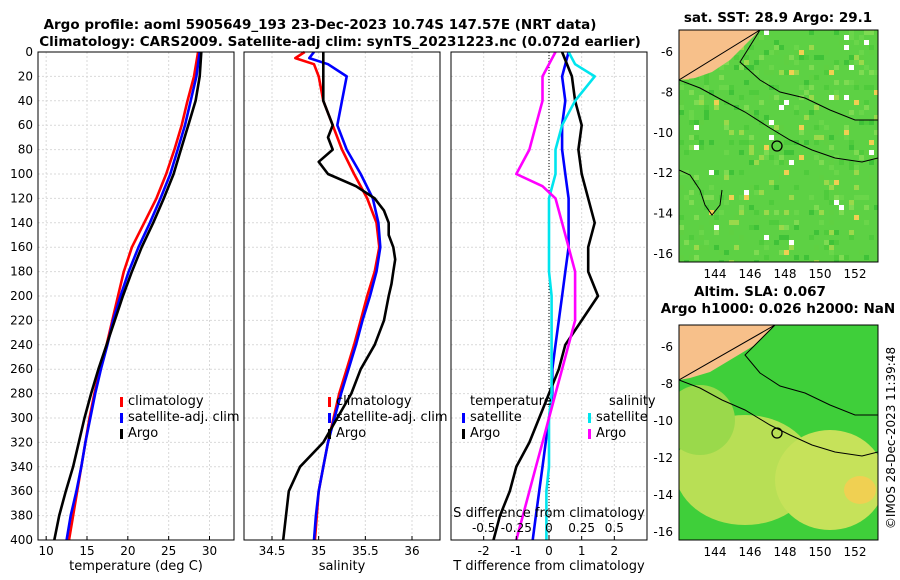  I want to click on series-line-temperature-satellite, so click(550, 296).